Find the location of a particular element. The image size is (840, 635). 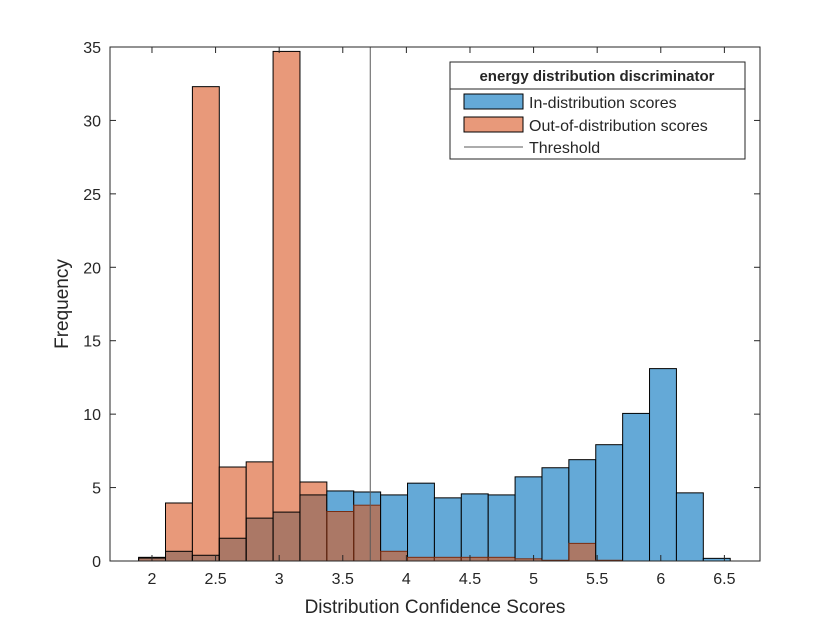

y-axis-label: Frequency is located at coordinates (62, 304).